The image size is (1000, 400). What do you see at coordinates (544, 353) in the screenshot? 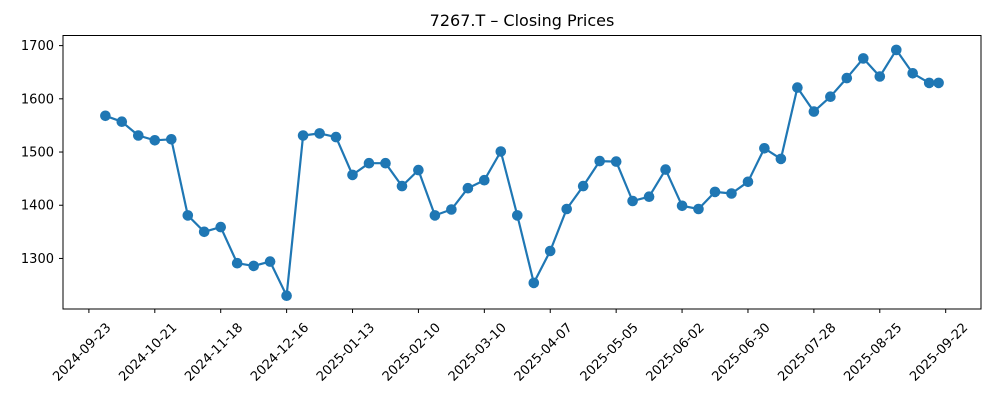
I see `x-tick-label: 2025-04-07` at bounding box center [544, 353].